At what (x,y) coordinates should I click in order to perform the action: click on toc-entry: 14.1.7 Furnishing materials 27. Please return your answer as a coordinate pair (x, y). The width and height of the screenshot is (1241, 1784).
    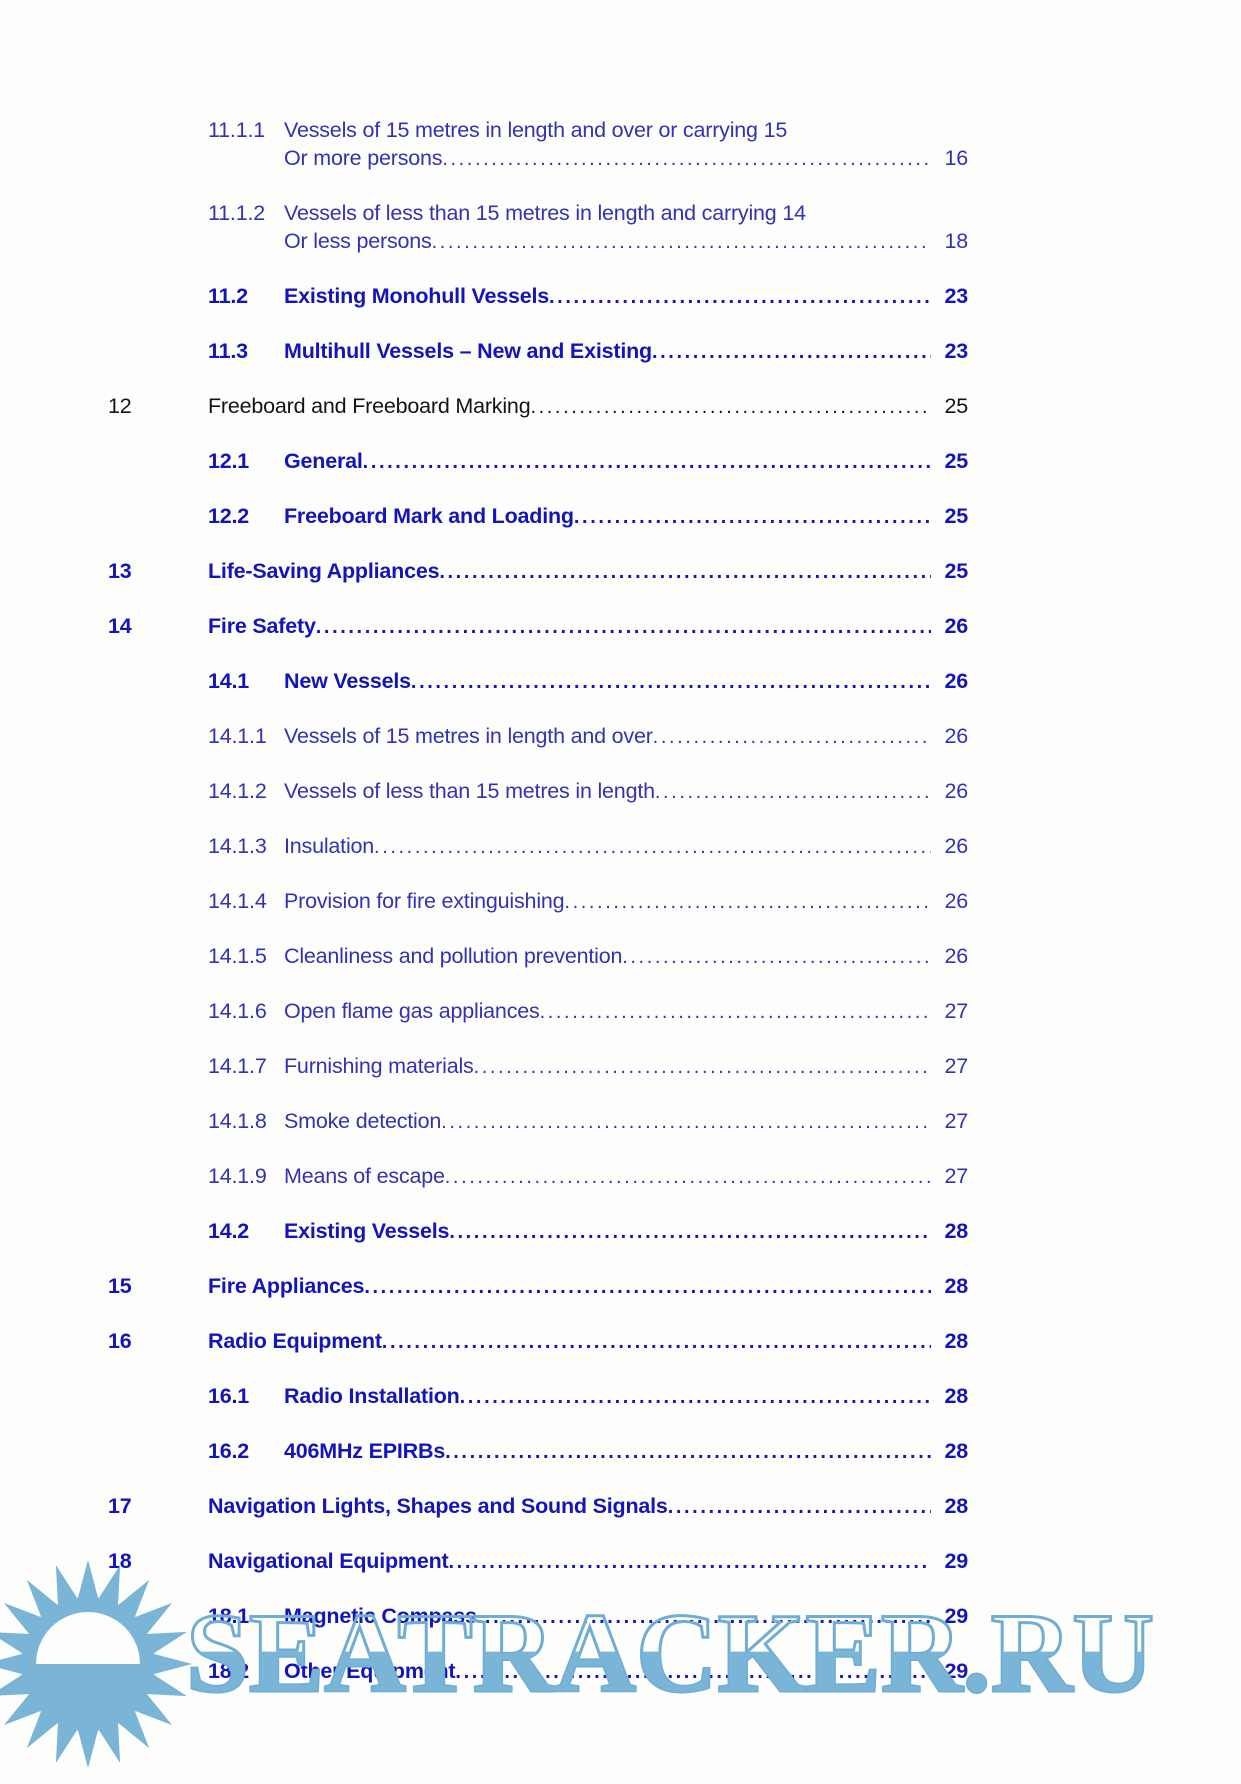
    Looking at the image, I should click on (538, 1066).